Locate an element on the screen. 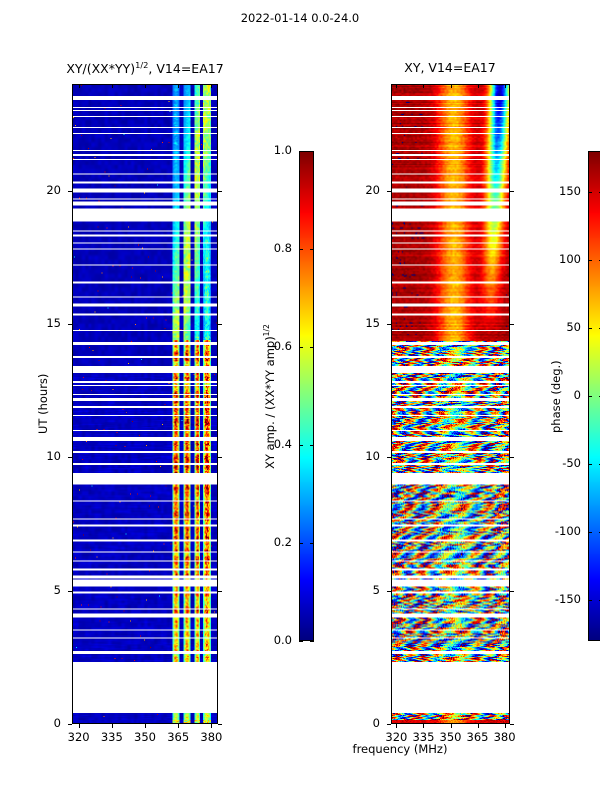 The width and height of the screenshot is (600, 800). ytick-label-left: 0 is located at coordinates (57, 723).